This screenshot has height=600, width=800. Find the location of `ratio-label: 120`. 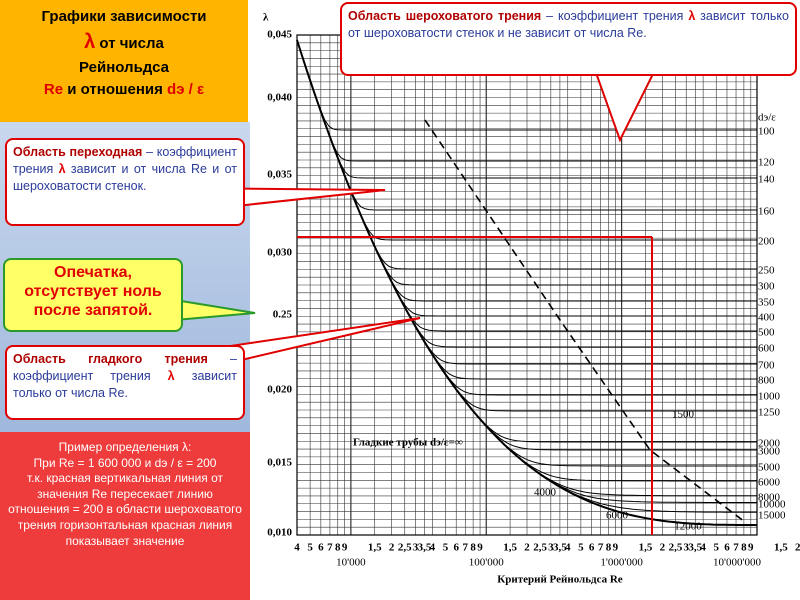

ratio-label: 120 is located at coordinates (766, 163).